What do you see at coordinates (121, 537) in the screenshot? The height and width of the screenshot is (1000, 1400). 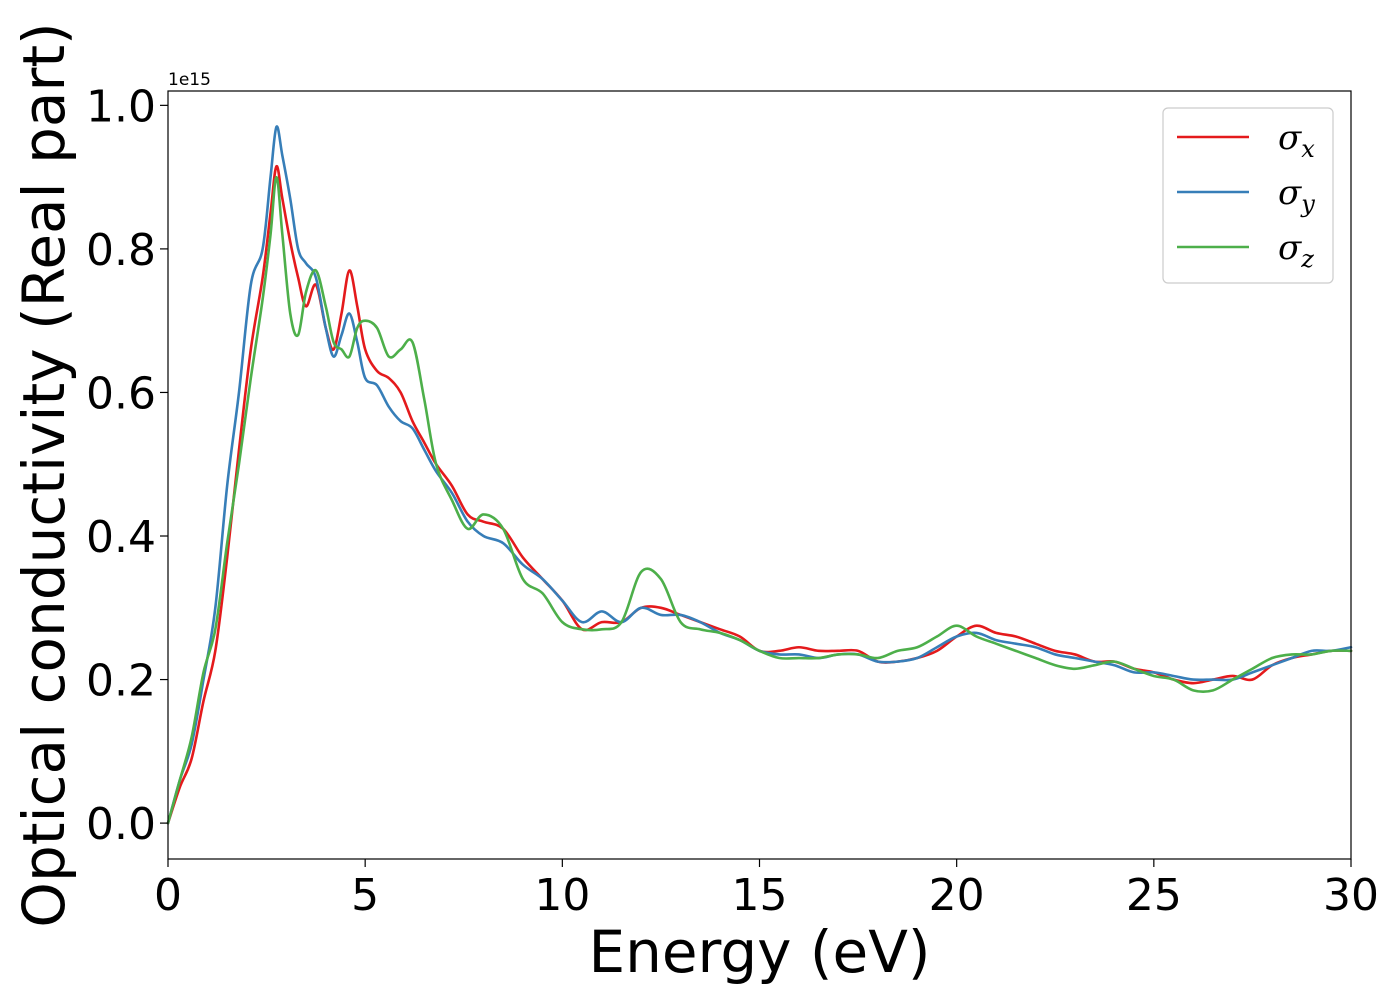 I see `y-tick-label: 0.4` at bounding box center [121, 537].